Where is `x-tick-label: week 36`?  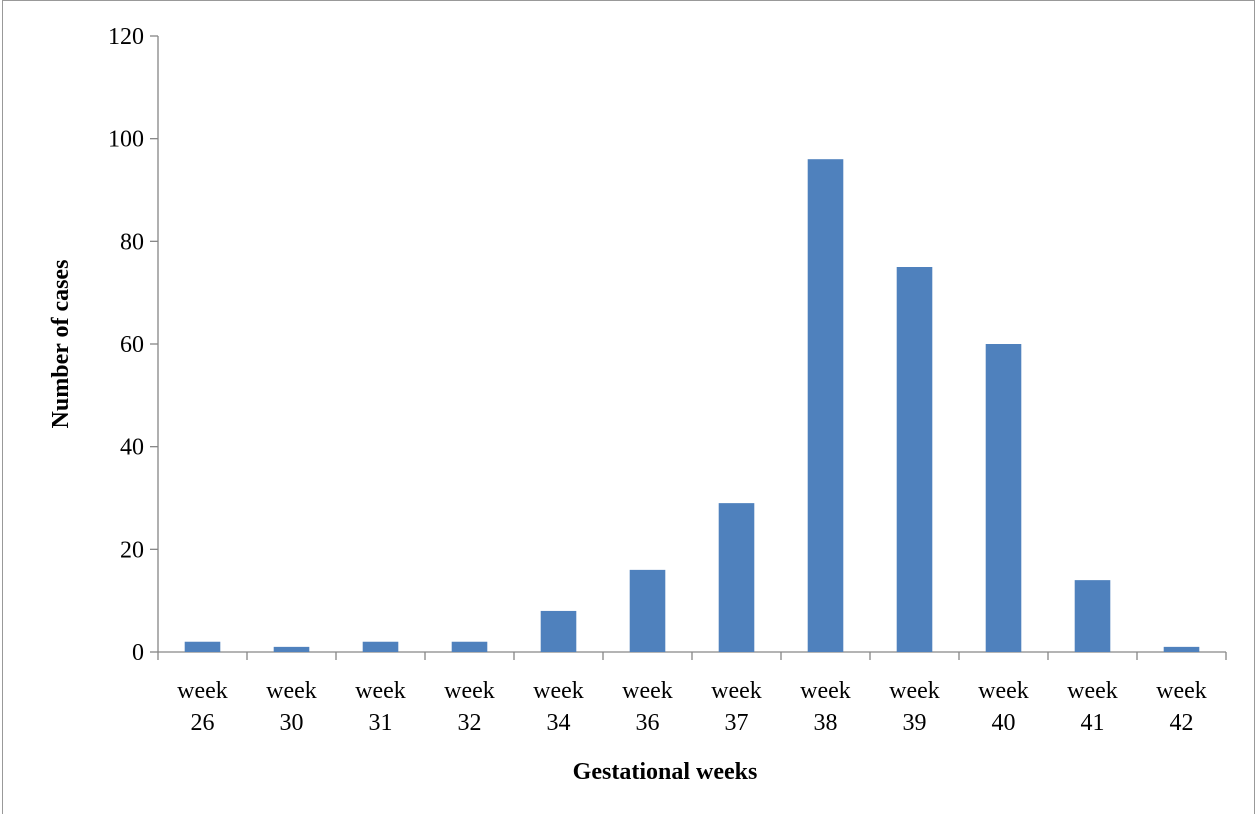
x-tick-label: week 36 is located at coordinates (647, 707).